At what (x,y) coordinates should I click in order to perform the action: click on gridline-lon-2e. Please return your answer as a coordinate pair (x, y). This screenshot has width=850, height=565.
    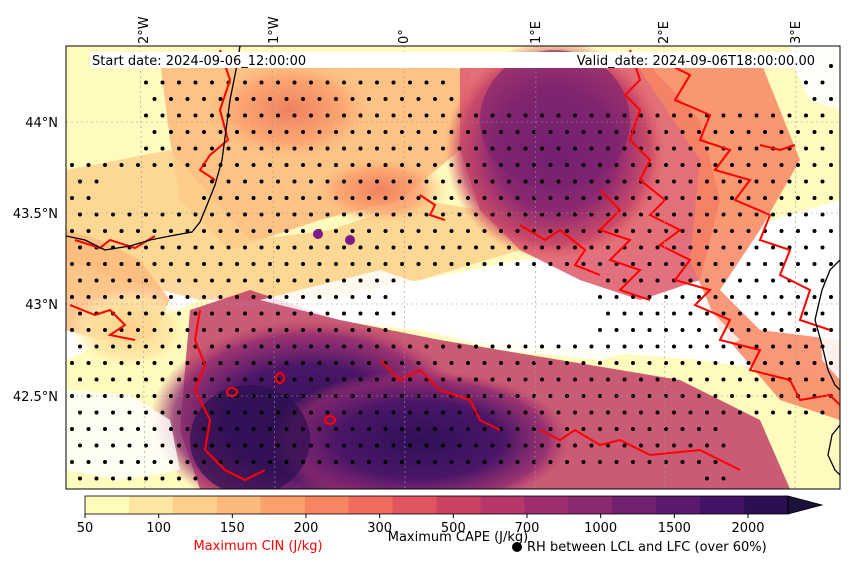
    Looking at the image, I should click on (664, 267).